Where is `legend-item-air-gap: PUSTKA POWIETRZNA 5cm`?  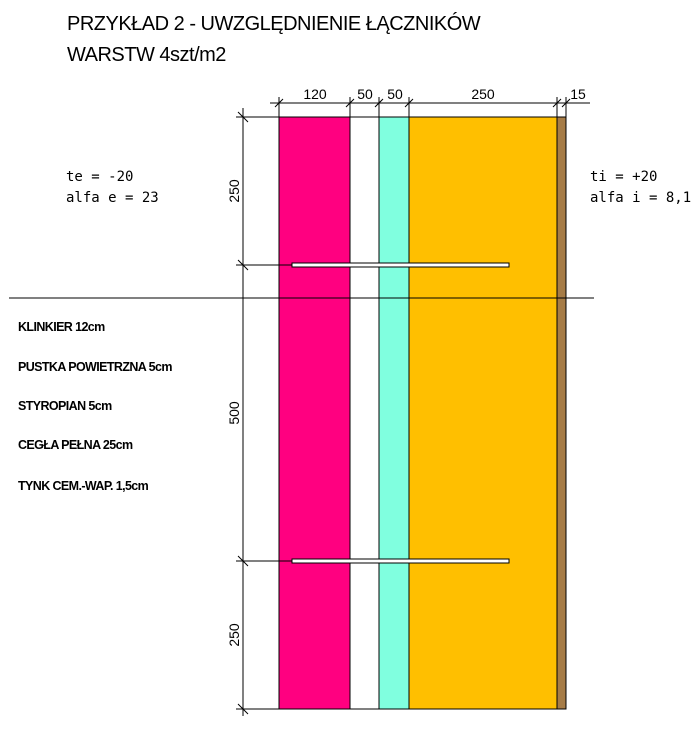 legend-item-air-gap: PUSTKA POWIETRZNA 5cm is located at coordinates (95, 367).